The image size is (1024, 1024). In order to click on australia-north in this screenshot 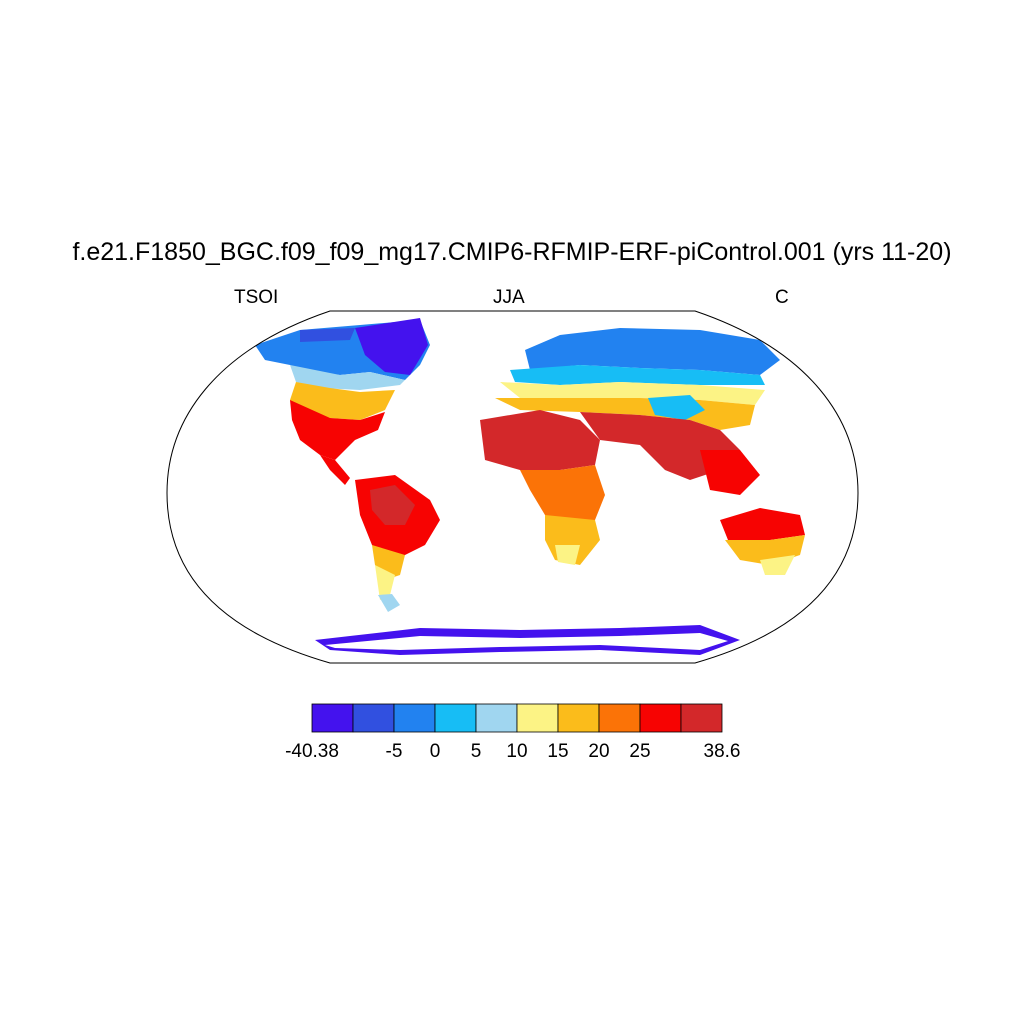, I will do `click(762, 526)`.